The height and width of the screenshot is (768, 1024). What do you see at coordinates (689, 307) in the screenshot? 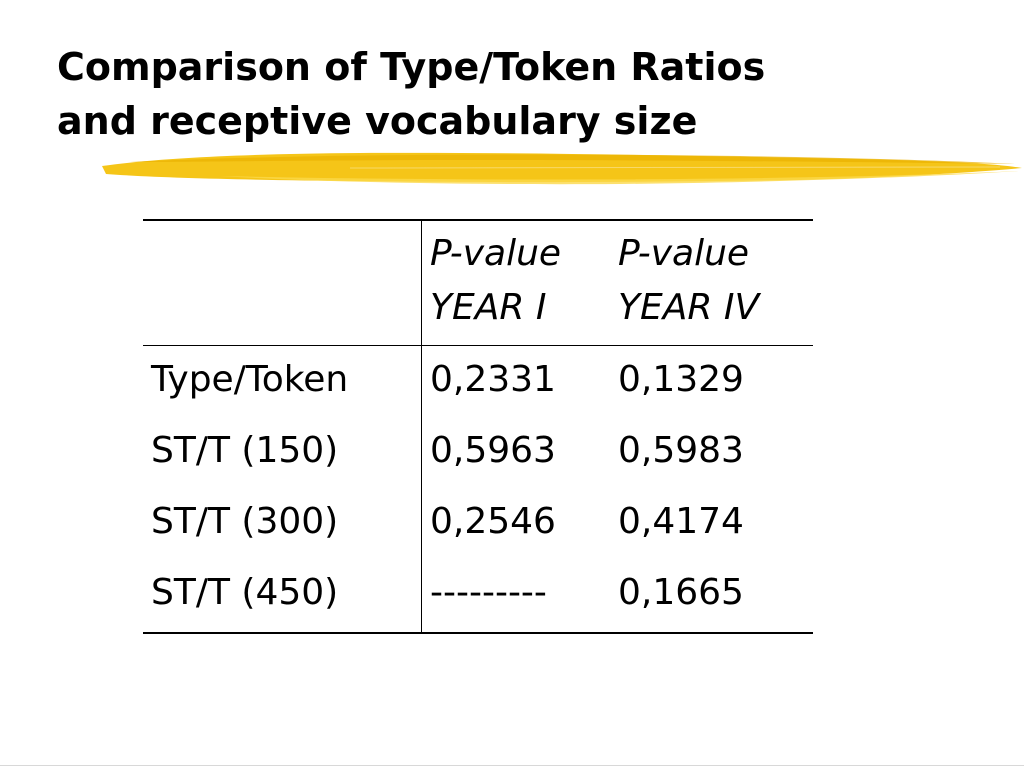
I see `header-year-4-line-2: YEAR IV` at bounding box center [689, 307].